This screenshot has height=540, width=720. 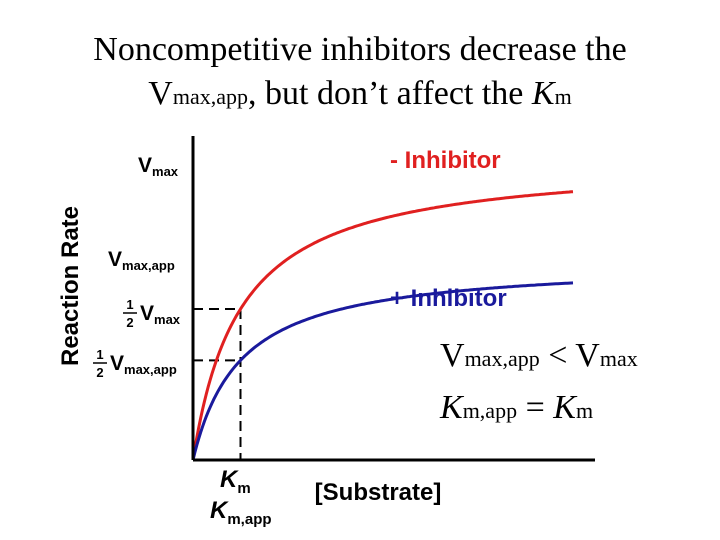 I want to click on x-tick-km: Km, so click(x=235, y=481).